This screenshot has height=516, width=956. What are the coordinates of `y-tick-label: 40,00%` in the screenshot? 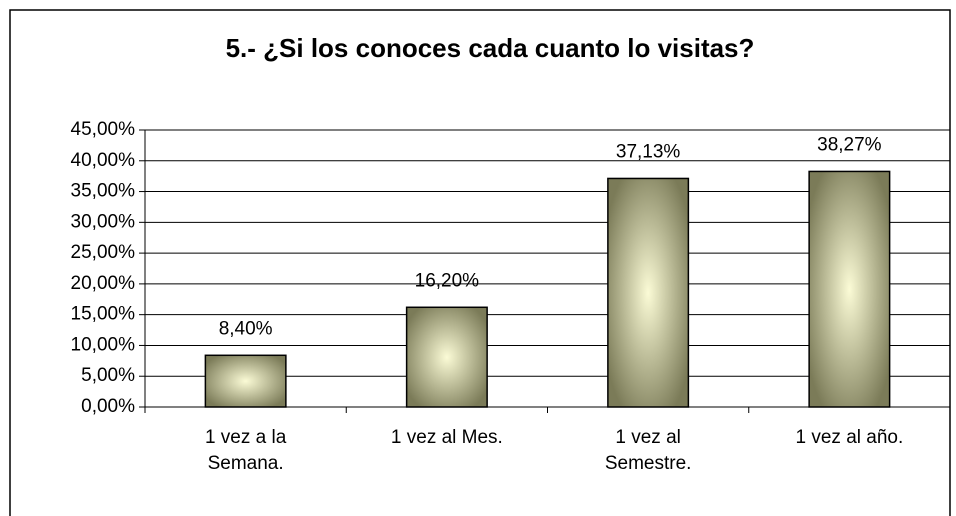 It's located at (103, 160).